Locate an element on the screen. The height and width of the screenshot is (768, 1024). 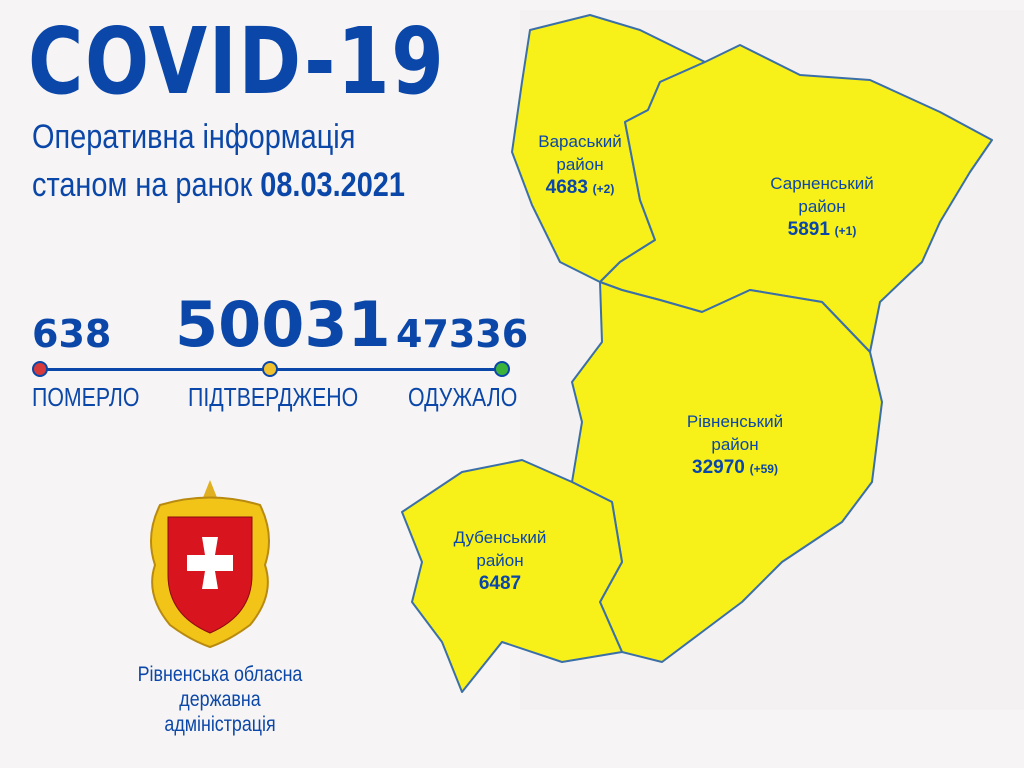
died-count: 638 is located at coordinates (72, 334).